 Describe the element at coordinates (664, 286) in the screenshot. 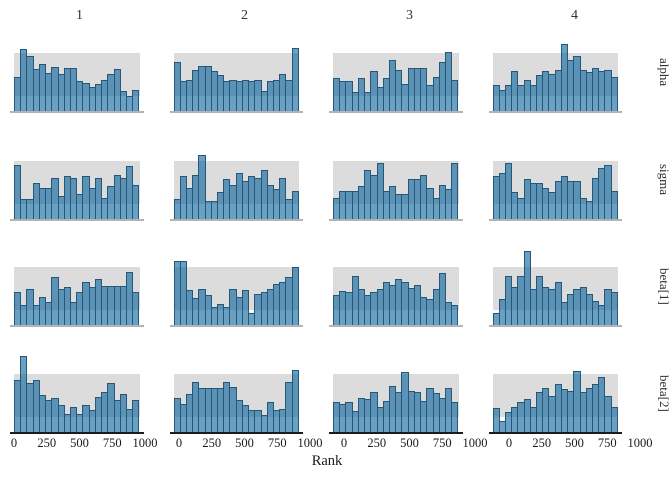

I see `row-label-beta1: beta[1]` at that location.